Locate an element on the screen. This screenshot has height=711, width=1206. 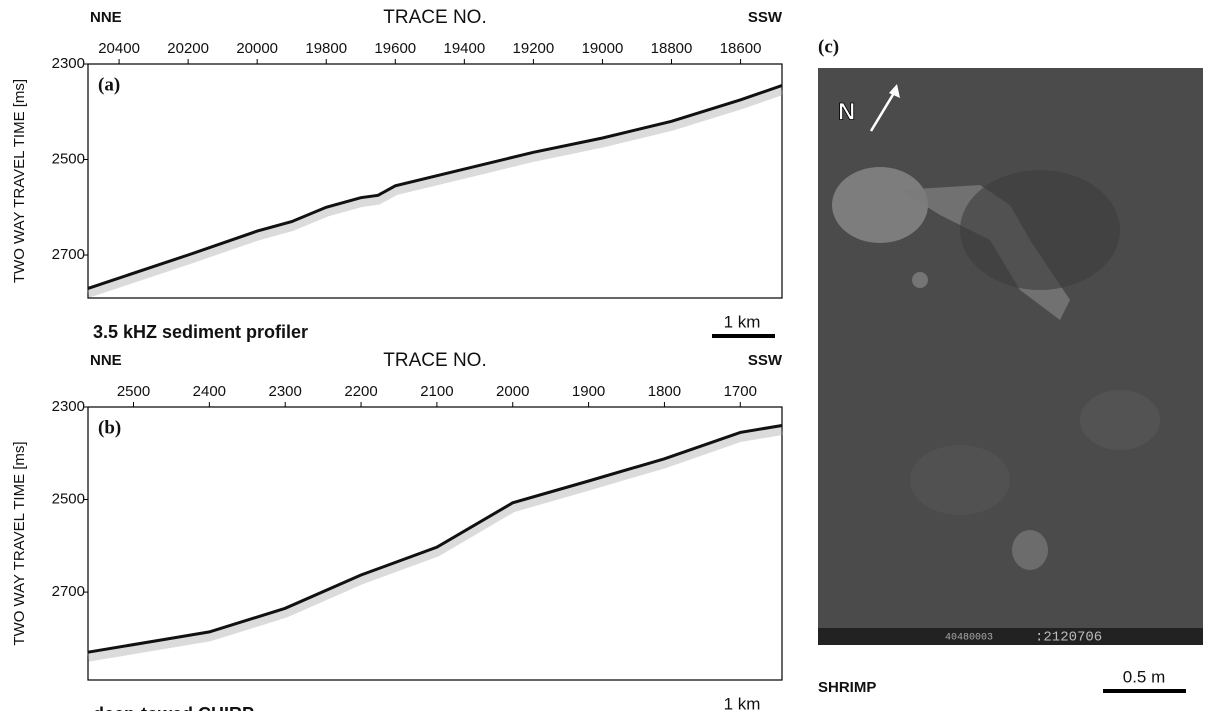
north-arrow is located at coordinates (884, 109).